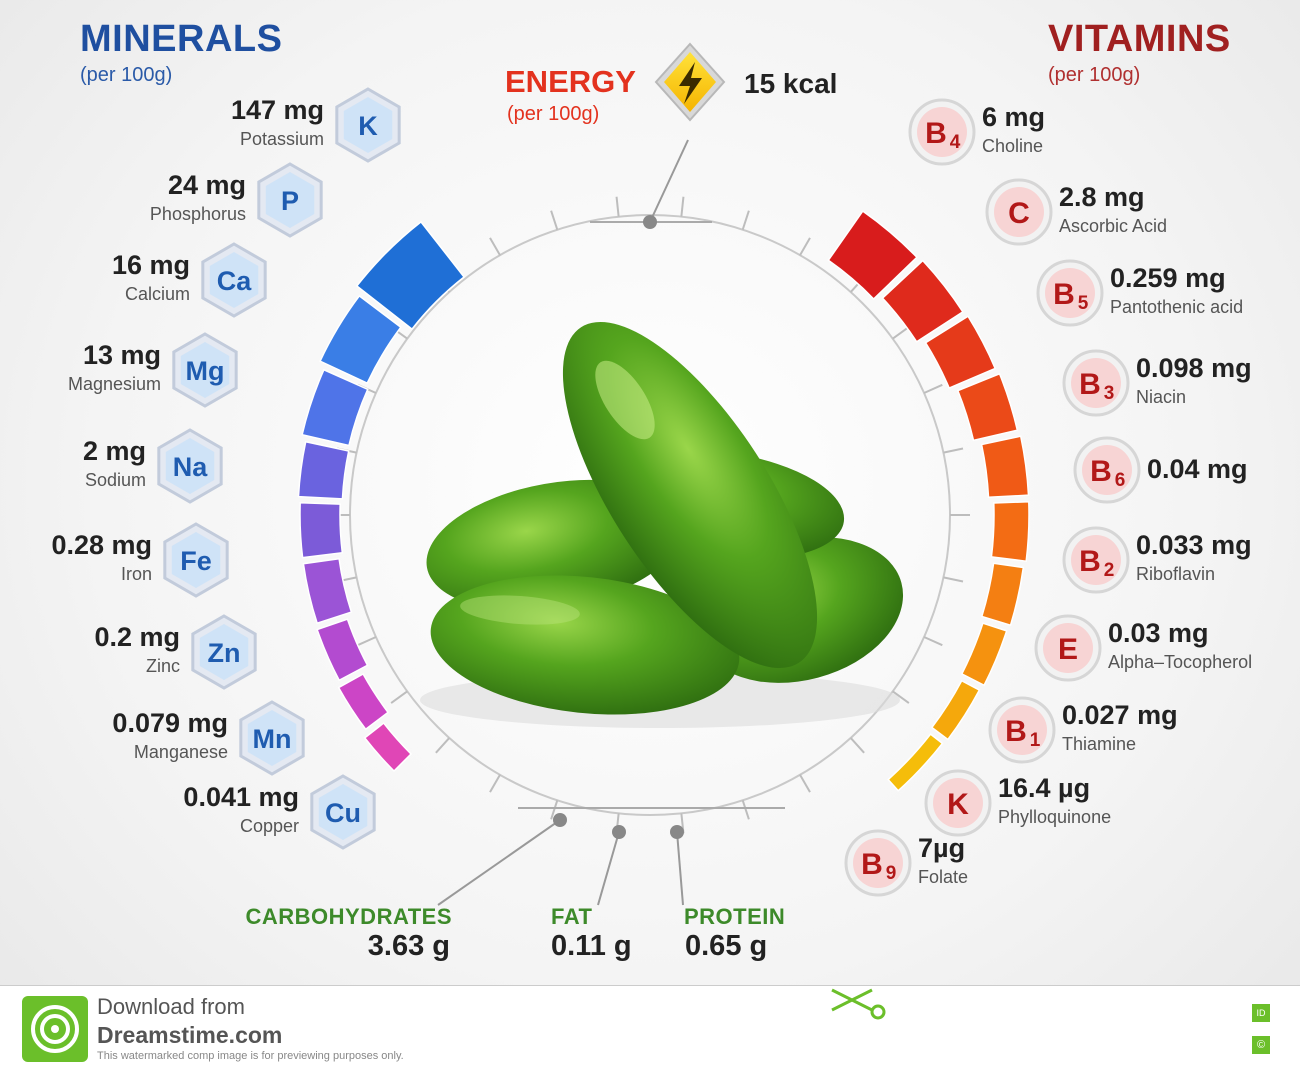 The image size is (1300, 1076). Describe the element at coordinates (180, 752) in the screenshot. I see `mineral-name: Manganese` at that location.